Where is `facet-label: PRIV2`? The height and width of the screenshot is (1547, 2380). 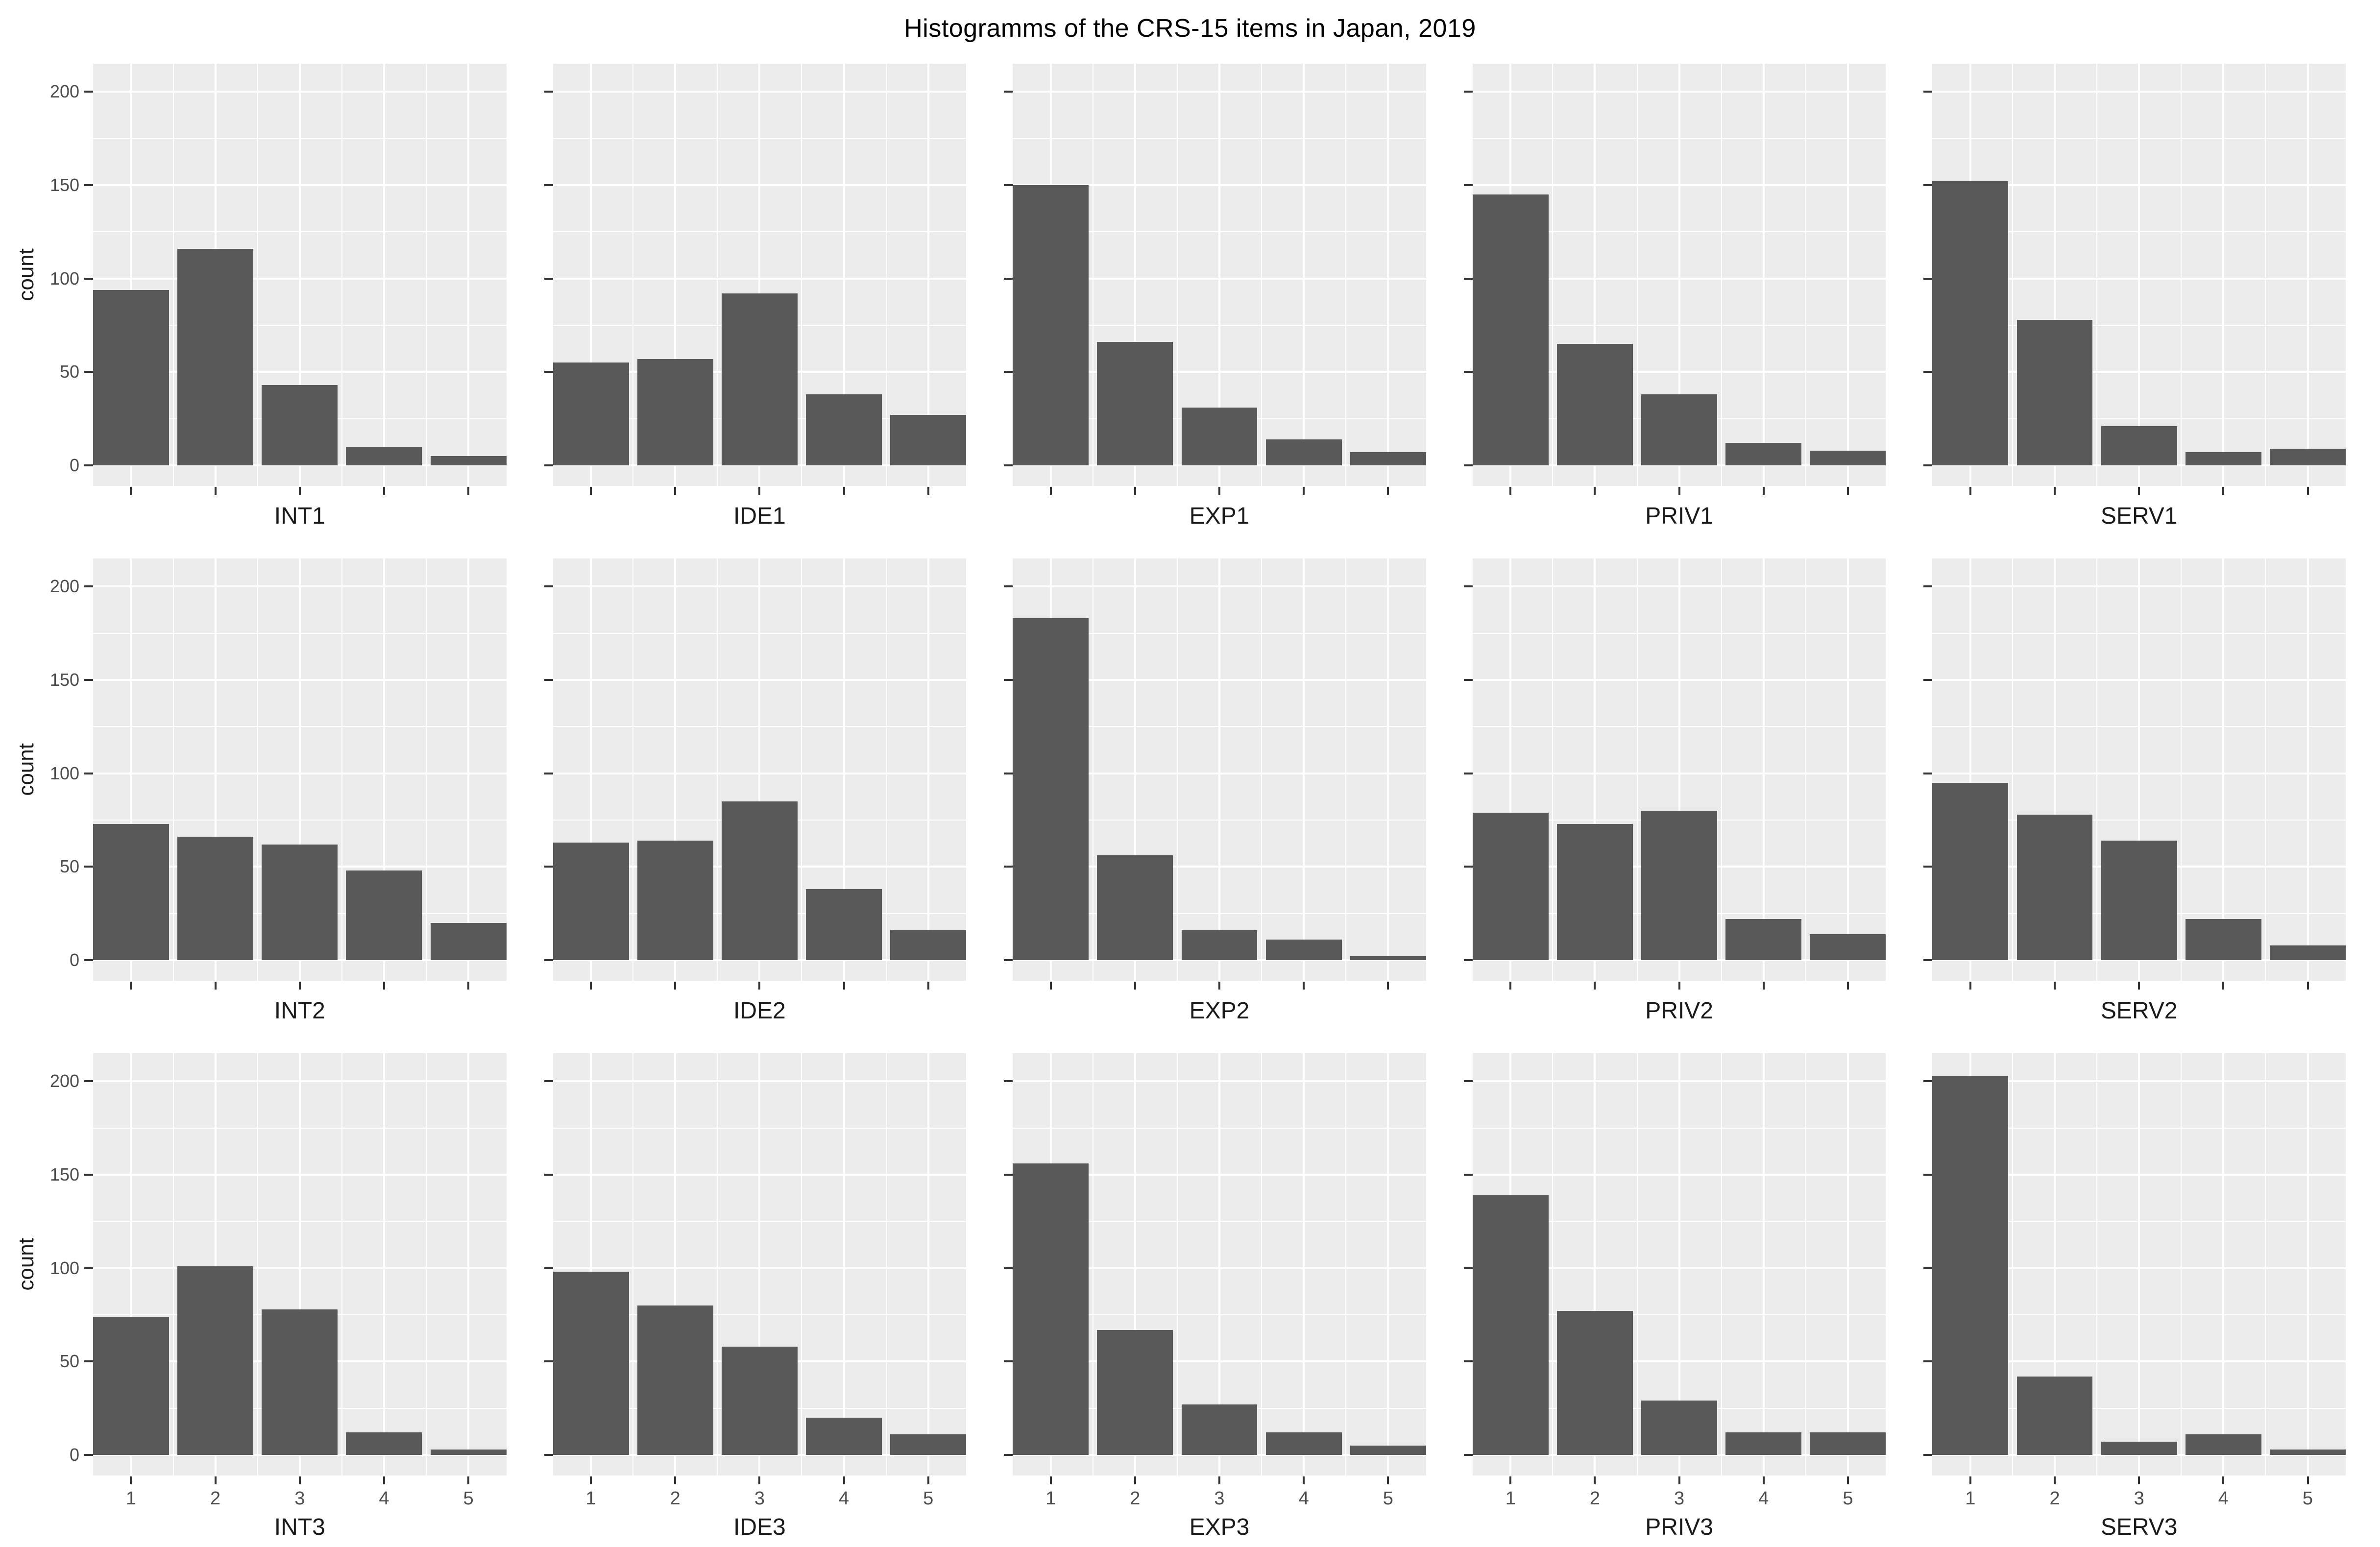
facet-label: PRIV2 is located at coordinates (1679, 1011).